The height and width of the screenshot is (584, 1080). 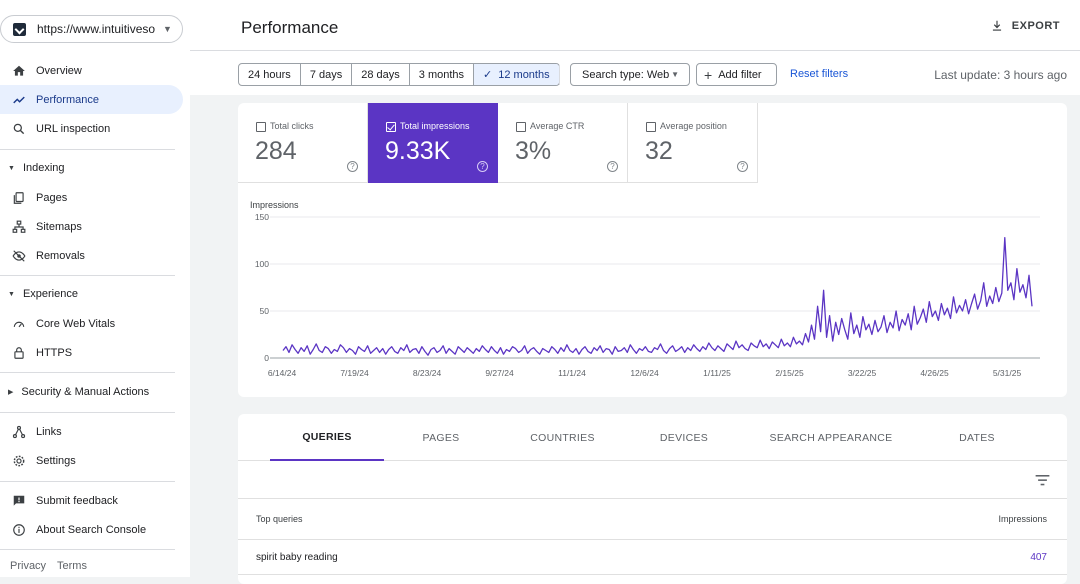 I want to click on tab-queries: QUERIES, so click(x=327, y=437).